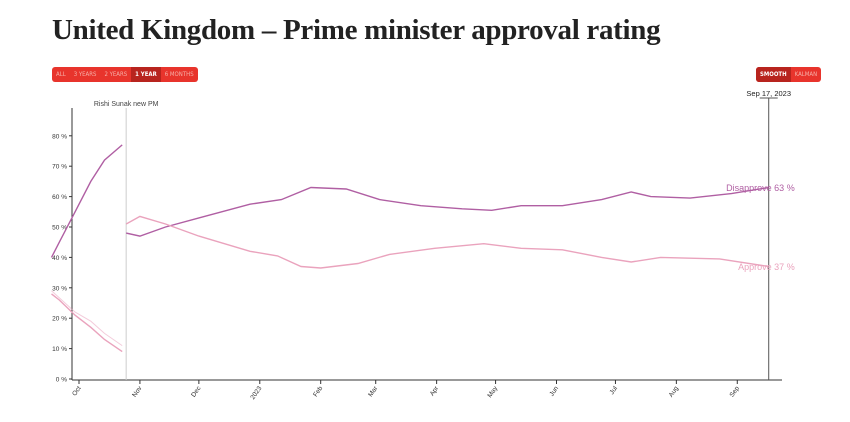 This screenshot has width=850, height=422. Describe the element at coordinates (435, 390) in the screenshot. I see `x-tick-label: Apr` at that location.